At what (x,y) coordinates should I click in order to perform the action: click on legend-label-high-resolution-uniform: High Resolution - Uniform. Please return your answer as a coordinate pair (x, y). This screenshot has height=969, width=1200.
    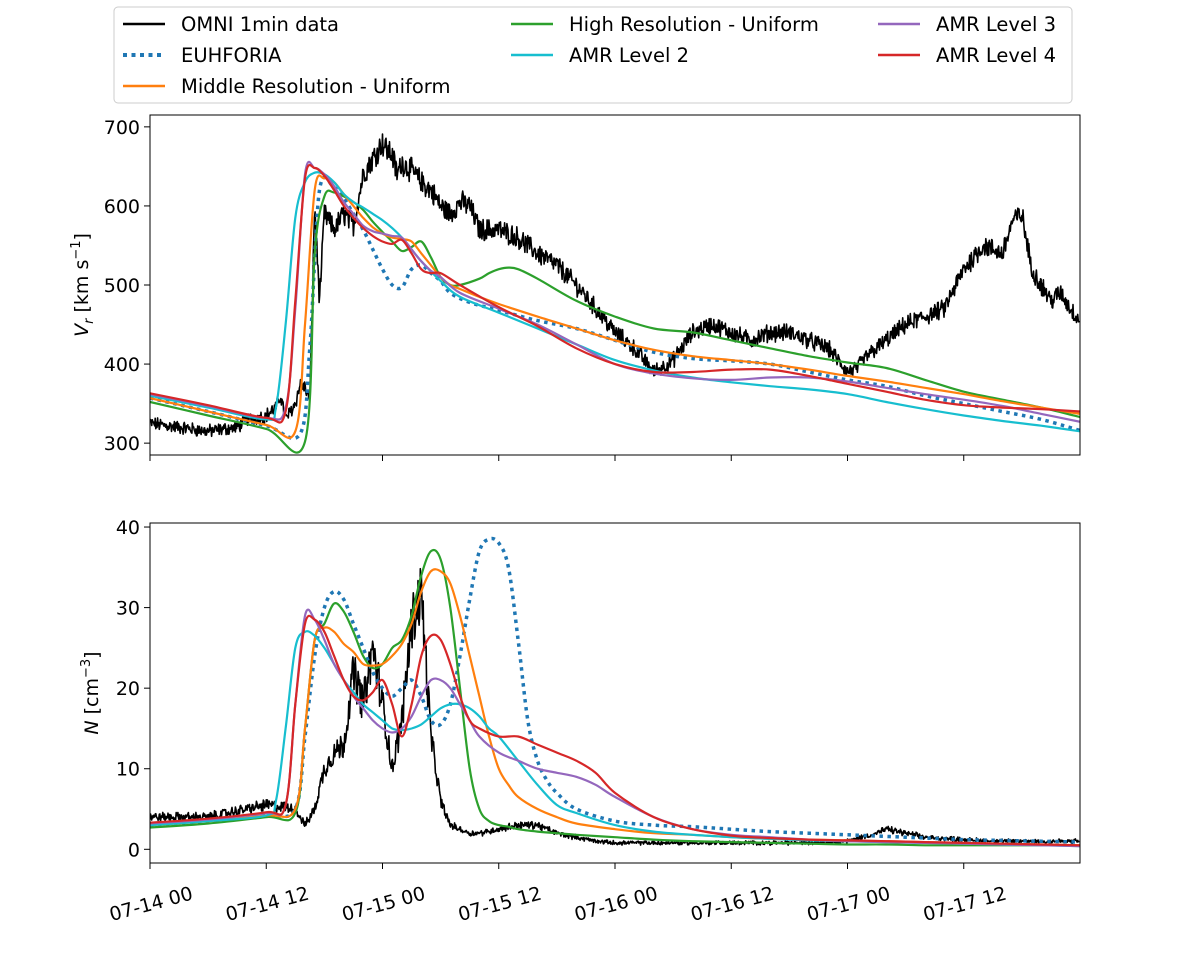
    Looking at the image, I should click on (694, 24).